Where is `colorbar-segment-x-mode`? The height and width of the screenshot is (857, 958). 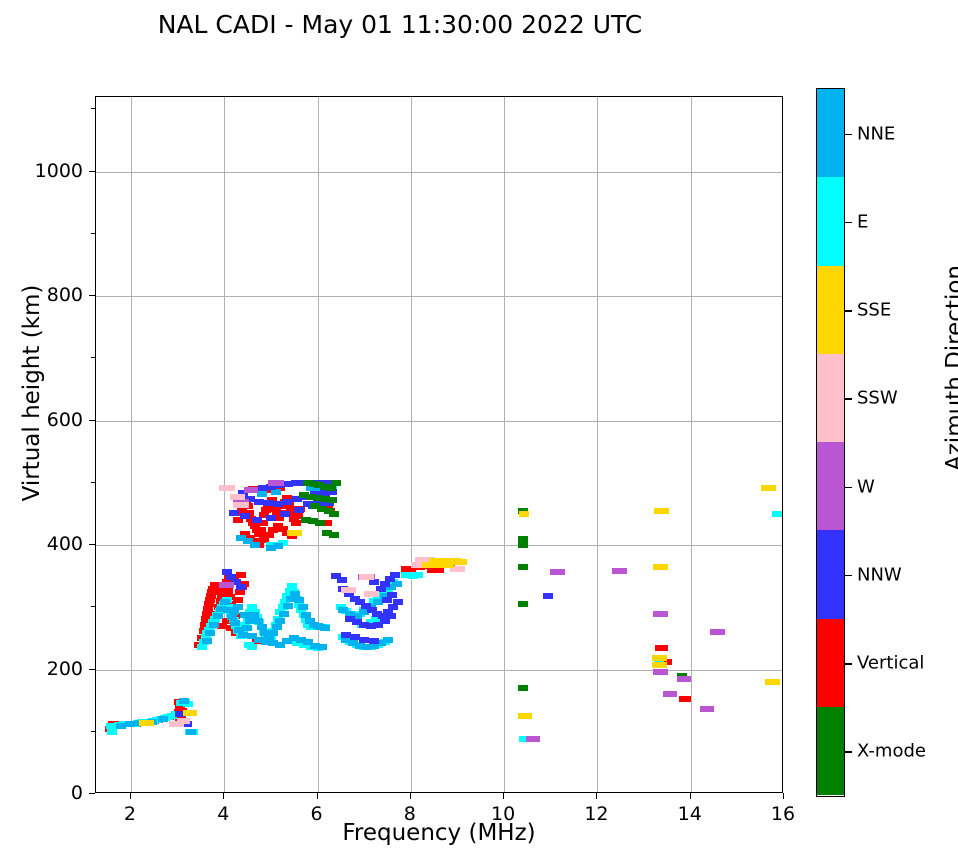
colorbar-segment-x-mode is located at coordinates (830, 751).